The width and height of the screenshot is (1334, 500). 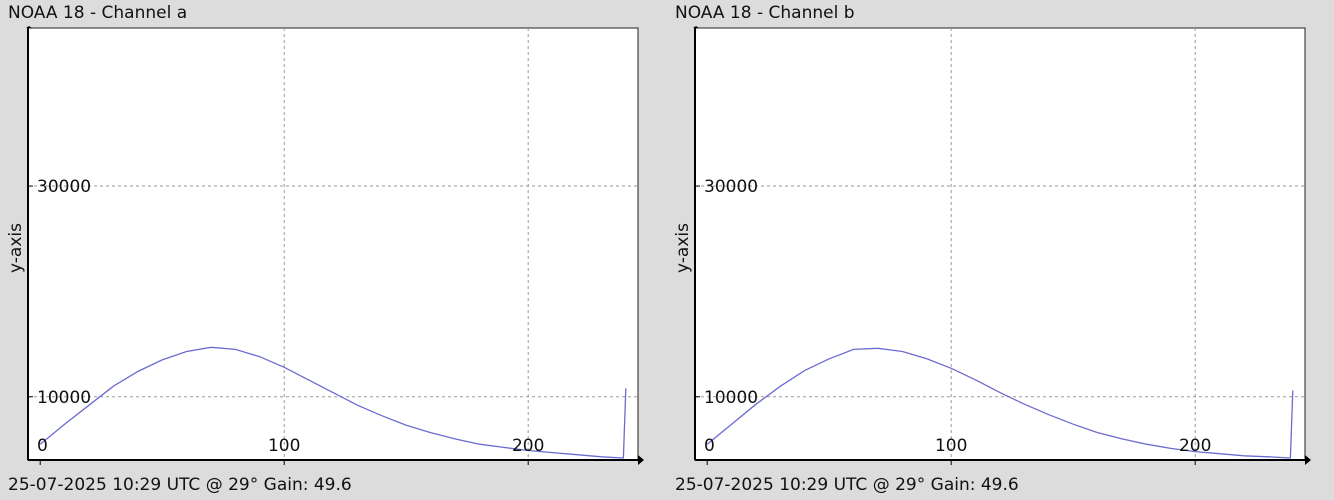 I want to click on chart-title: NOAA 18 - Channel a, so click(x=98, y=13).